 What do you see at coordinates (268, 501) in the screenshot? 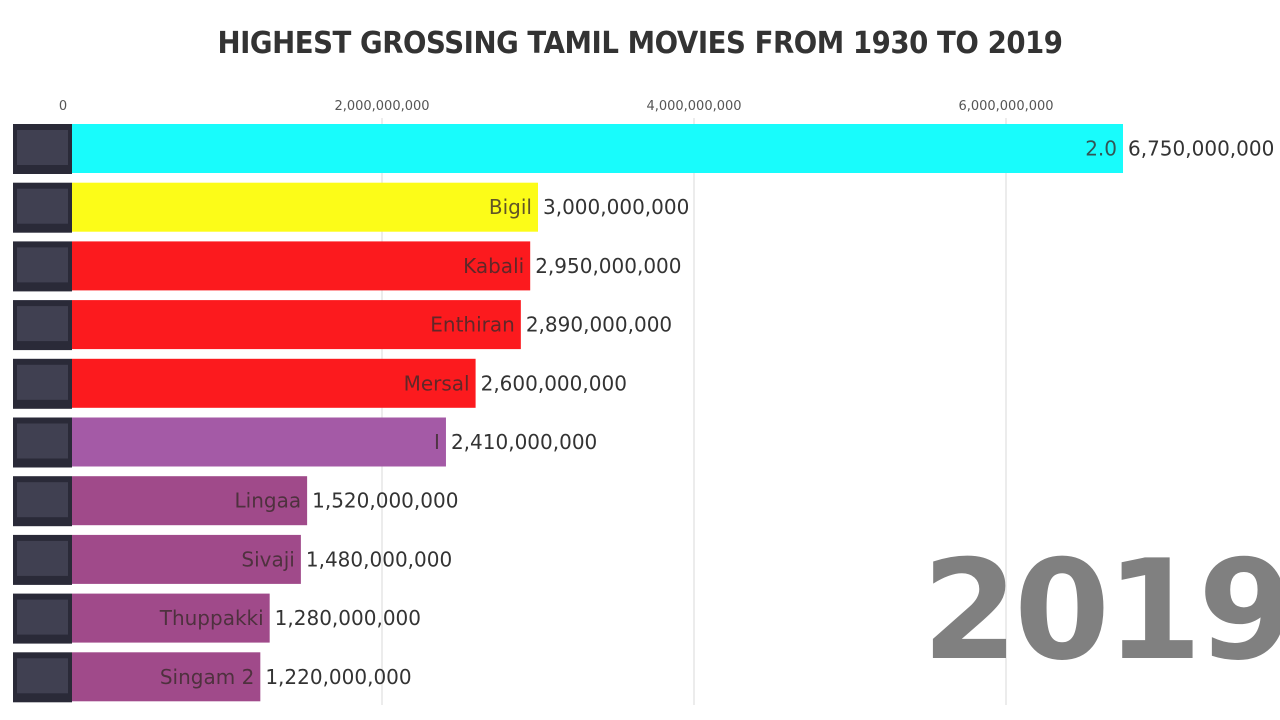
I see `bar-name-label: Lingaa` at bounding box center [268, 501].